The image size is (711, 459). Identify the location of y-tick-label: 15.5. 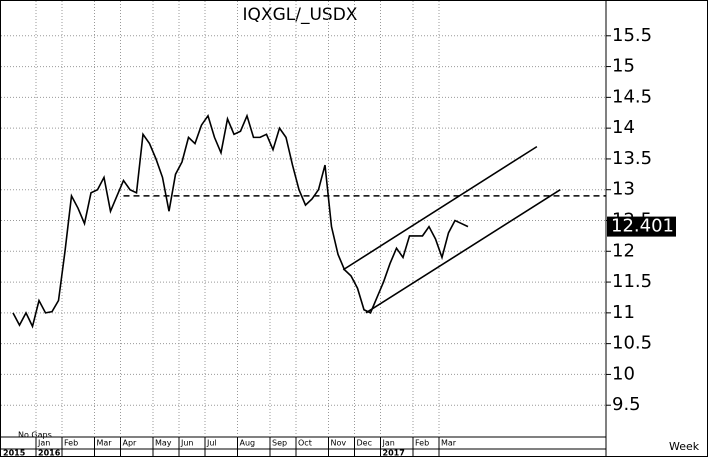
(632, 35).